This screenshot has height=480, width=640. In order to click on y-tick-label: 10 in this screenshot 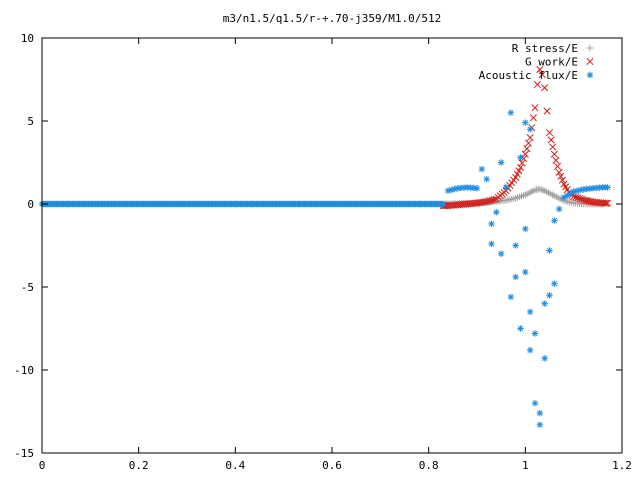, I will do `click(27, 38)`.